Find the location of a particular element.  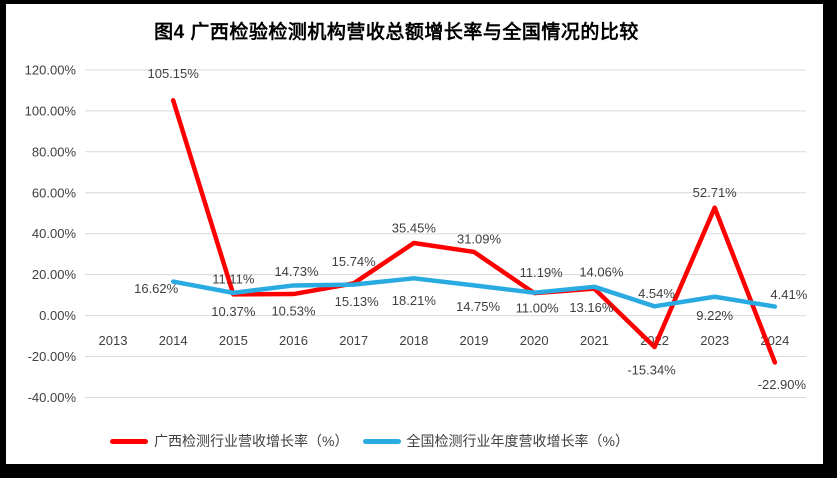

y-axis-tick-label: 20.00% is located at coordinates (54, 274).